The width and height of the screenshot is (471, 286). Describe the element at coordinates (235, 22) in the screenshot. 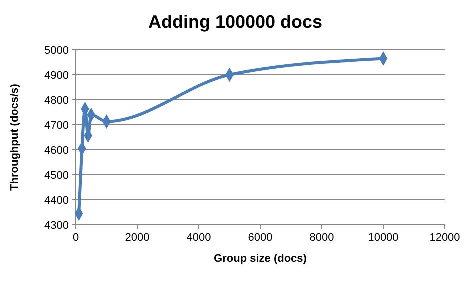

I see `chart-title: Adding 100000 docs` at that location.